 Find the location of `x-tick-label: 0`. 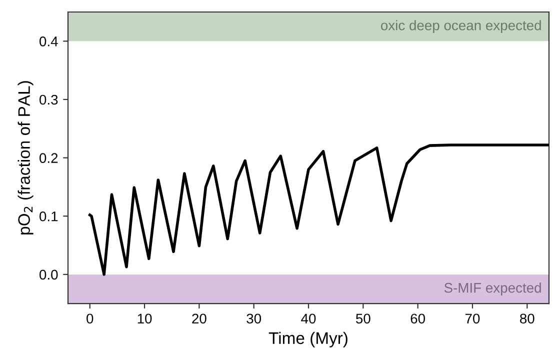

x-tick-label: 0 is located at coordinates (90, 319).